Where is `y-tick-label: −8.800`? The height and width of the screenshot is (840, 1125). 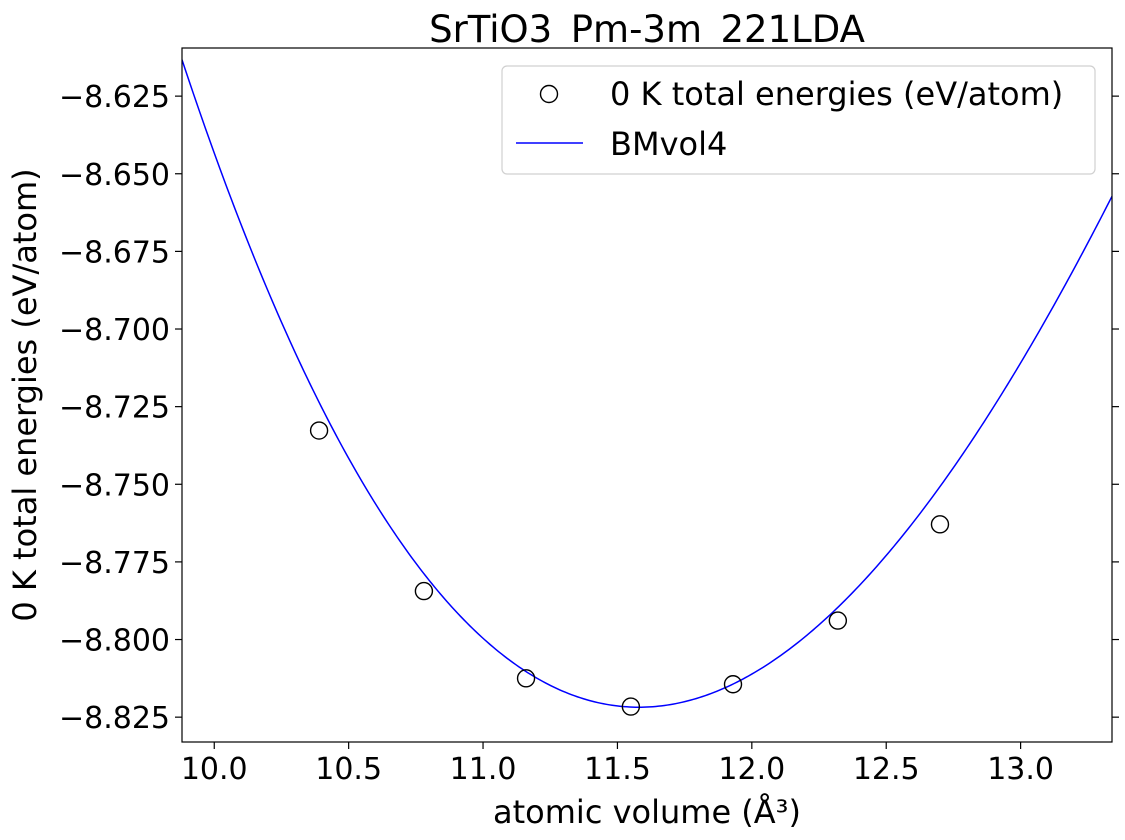 y-tick-label: −8.800 is located at coordinates (114, 641).